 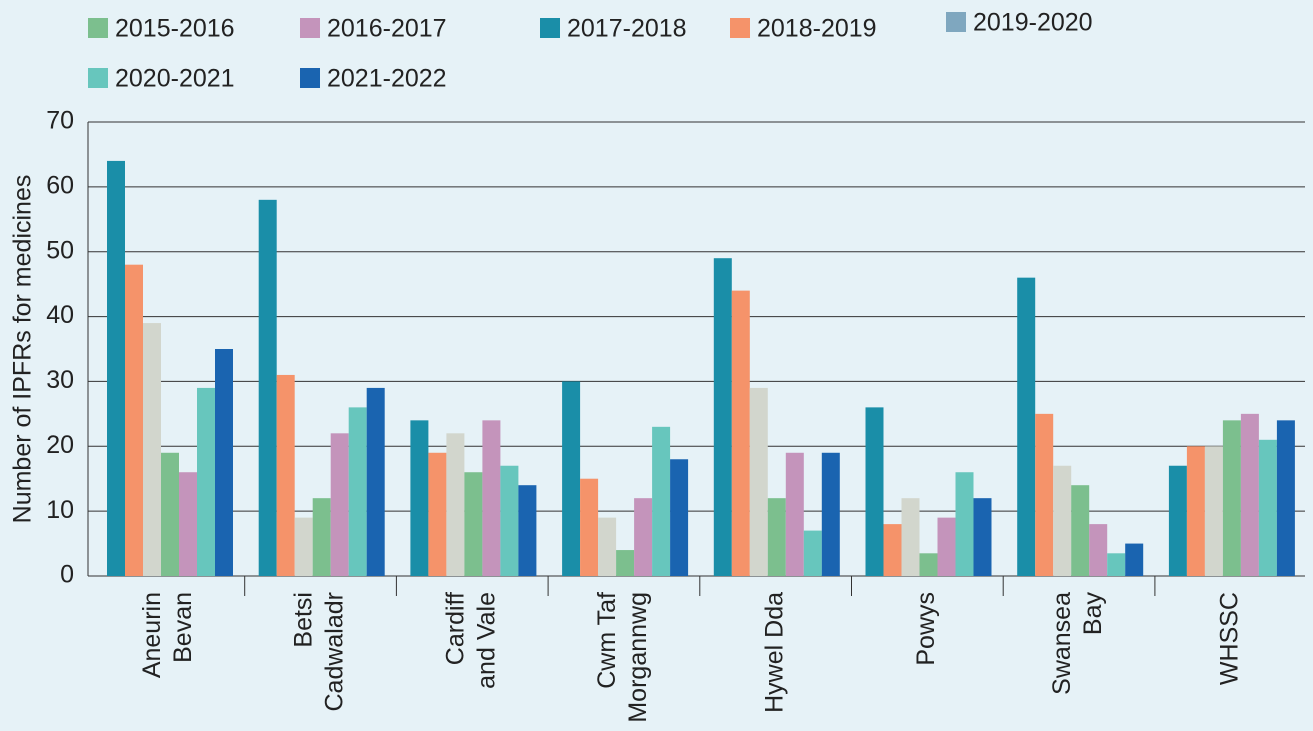 What do you see at coordinates (335, 652) in the screenshot?
I see `x-tick-label: Cadwaladr` at bounding box center [335, 652].